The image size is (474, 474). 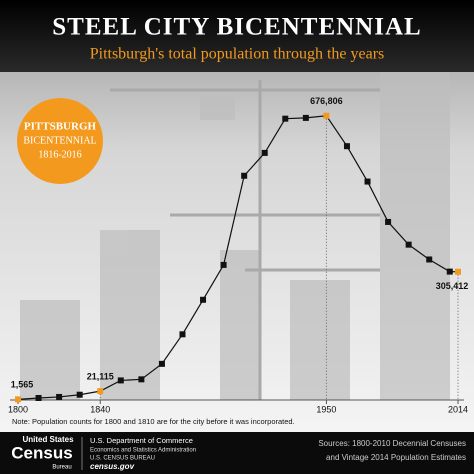 I want to click on footer-band, so click(x=237, y=453).